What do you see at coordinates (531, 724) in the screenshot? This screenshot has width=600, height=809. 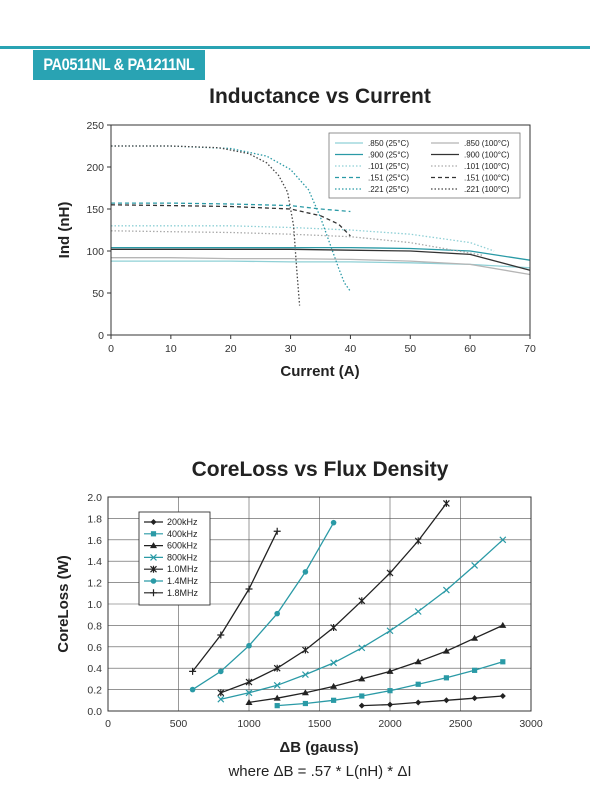 I see `chart2-x-tick-label: 3000` at bounding box center [531, 724].